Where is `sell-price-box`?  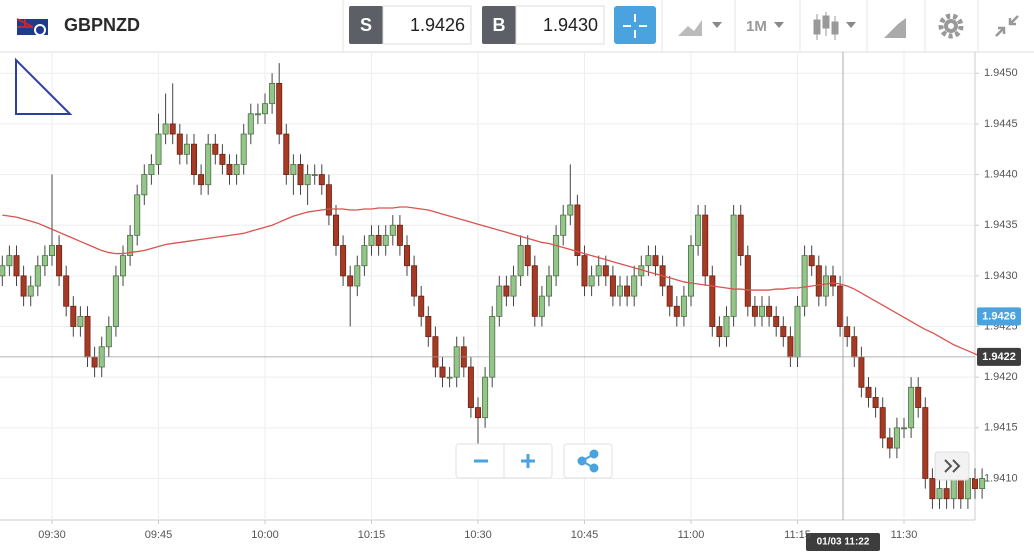 sell-price-box is located at coordinates (427, 25).